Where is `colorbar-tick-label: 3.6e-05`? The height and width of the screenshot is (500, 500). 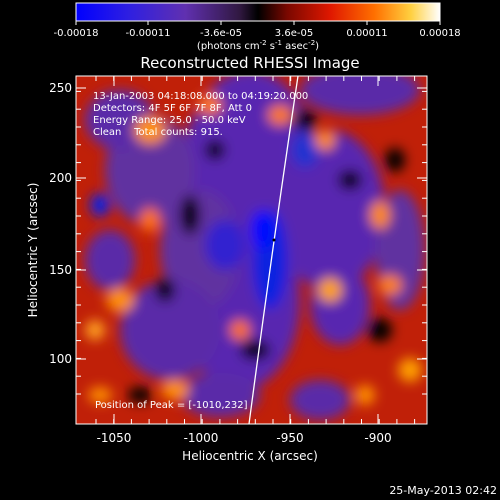
colorbar-tick-label: 3.6e-05 is located at coordinates (294, 33).